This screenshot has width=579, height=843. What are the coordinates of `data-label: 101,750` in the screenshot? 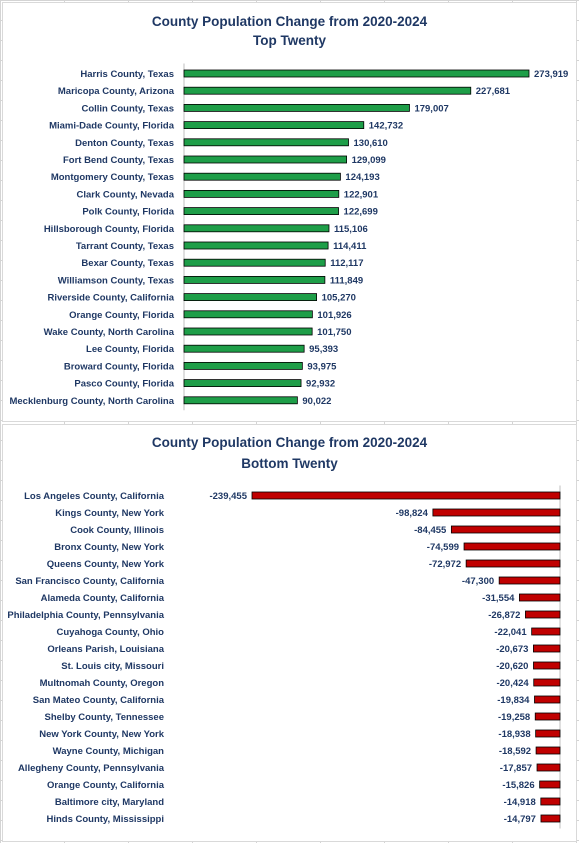 It's located at (334, 332).